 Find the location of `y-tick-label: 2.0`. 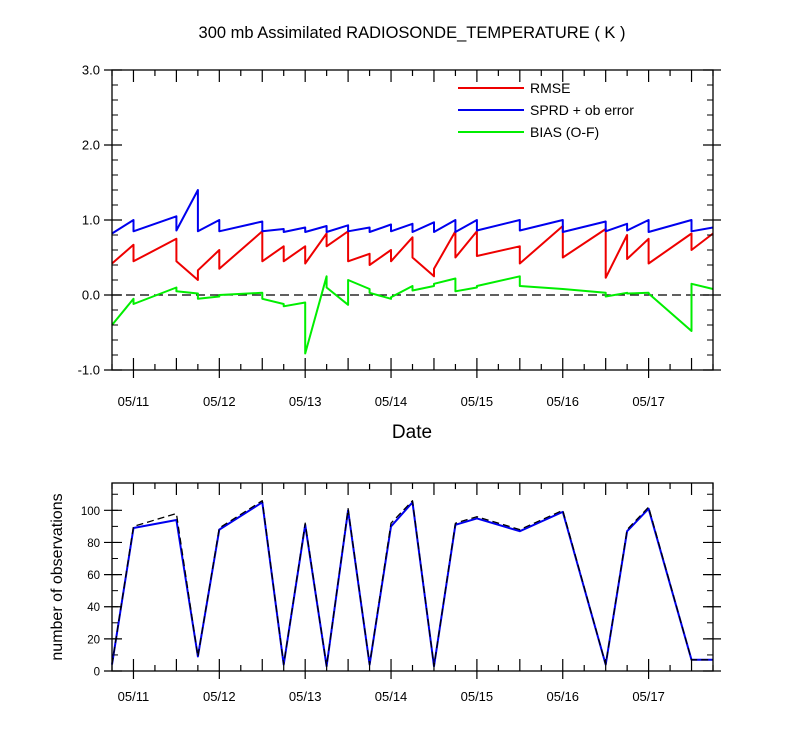

y-tick-label: 2.0 is located at coordinates (91, 145).